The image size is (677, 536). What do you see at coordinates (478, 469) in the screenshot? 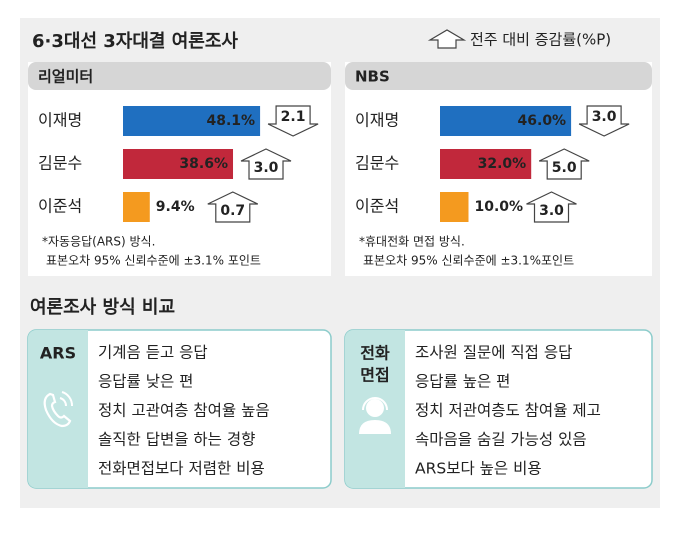
I see `method-item: ARS보다 높은 비용` at bounding box center [478, 469].